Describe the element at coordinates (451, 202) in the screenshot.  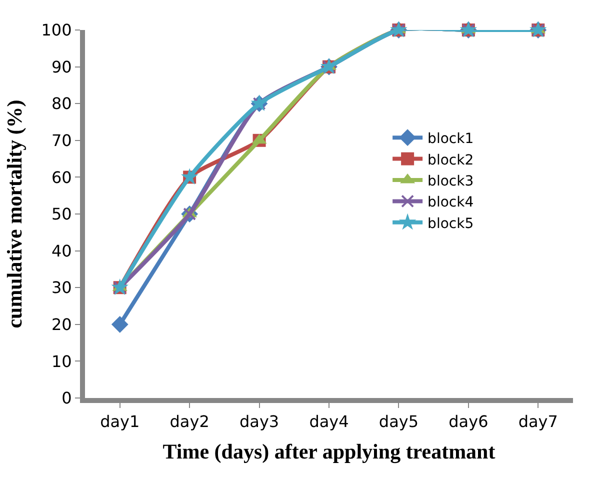
I see `legend-label: block4` at that location.